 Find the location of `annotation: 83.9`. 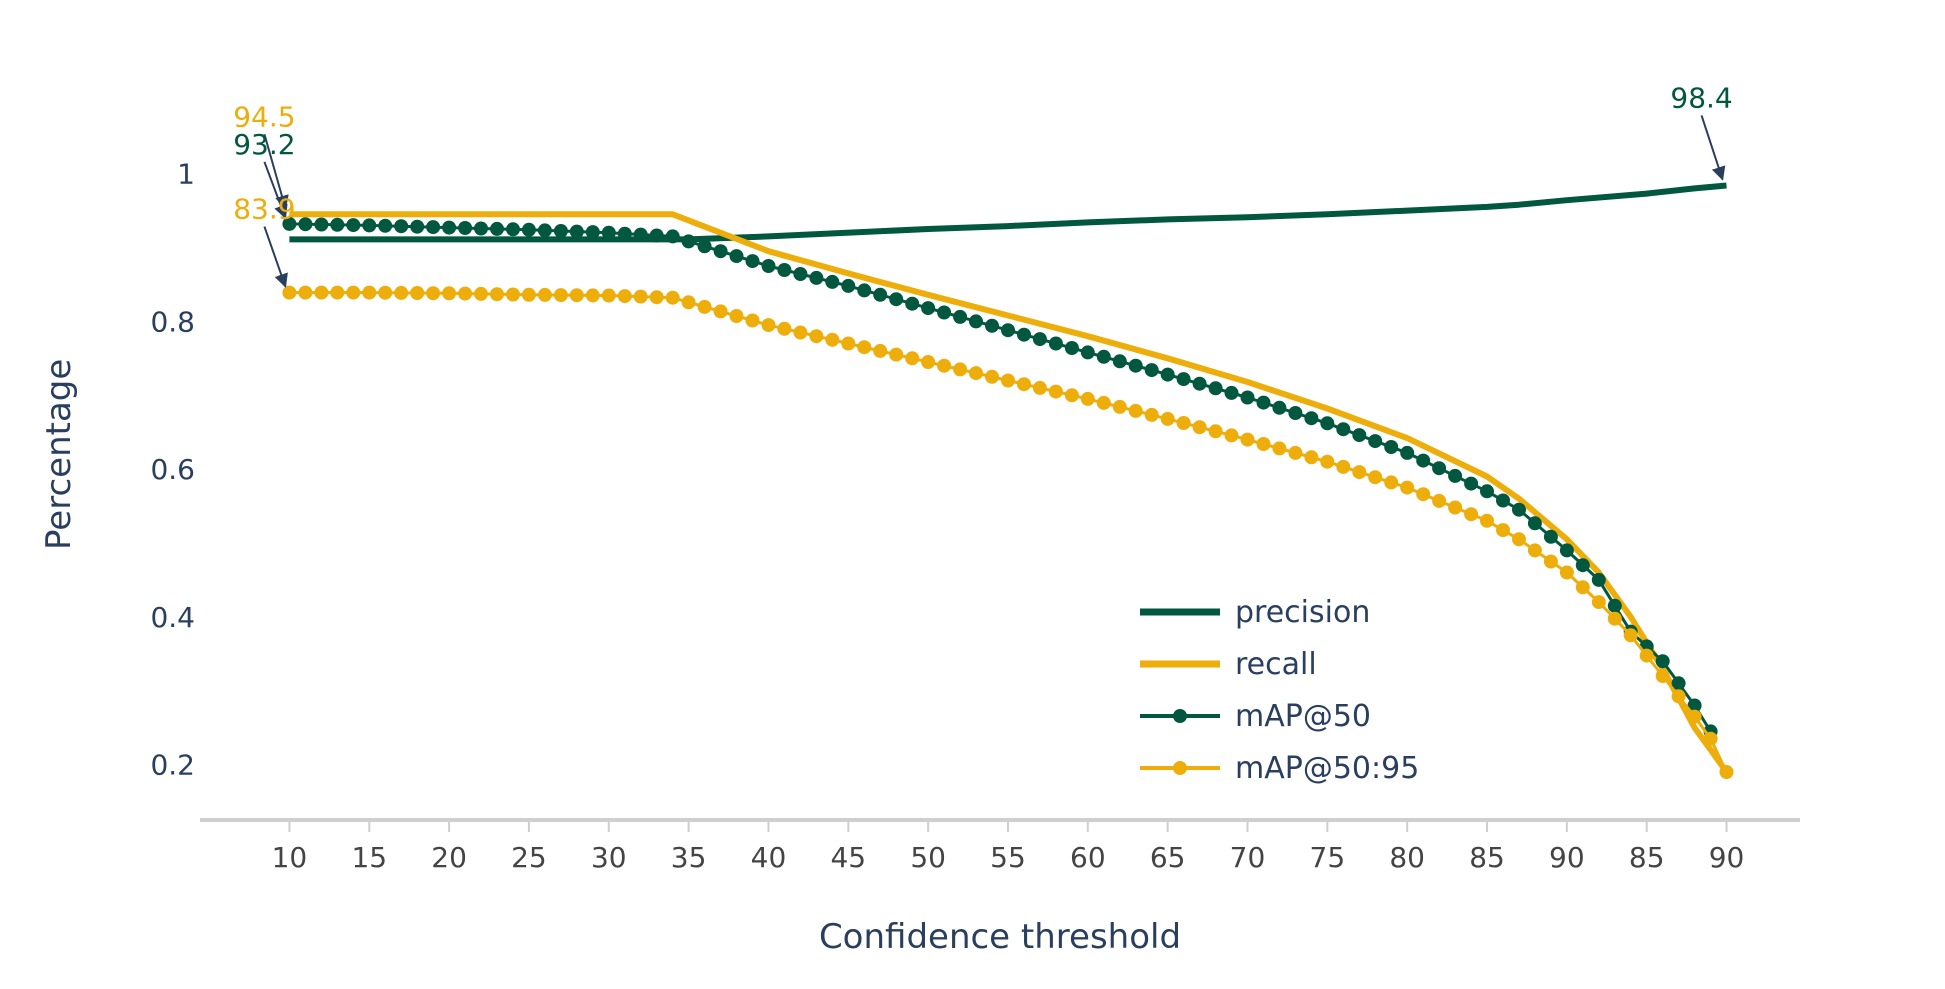

annotation: 83.9 is located at coordinates (264, 240).